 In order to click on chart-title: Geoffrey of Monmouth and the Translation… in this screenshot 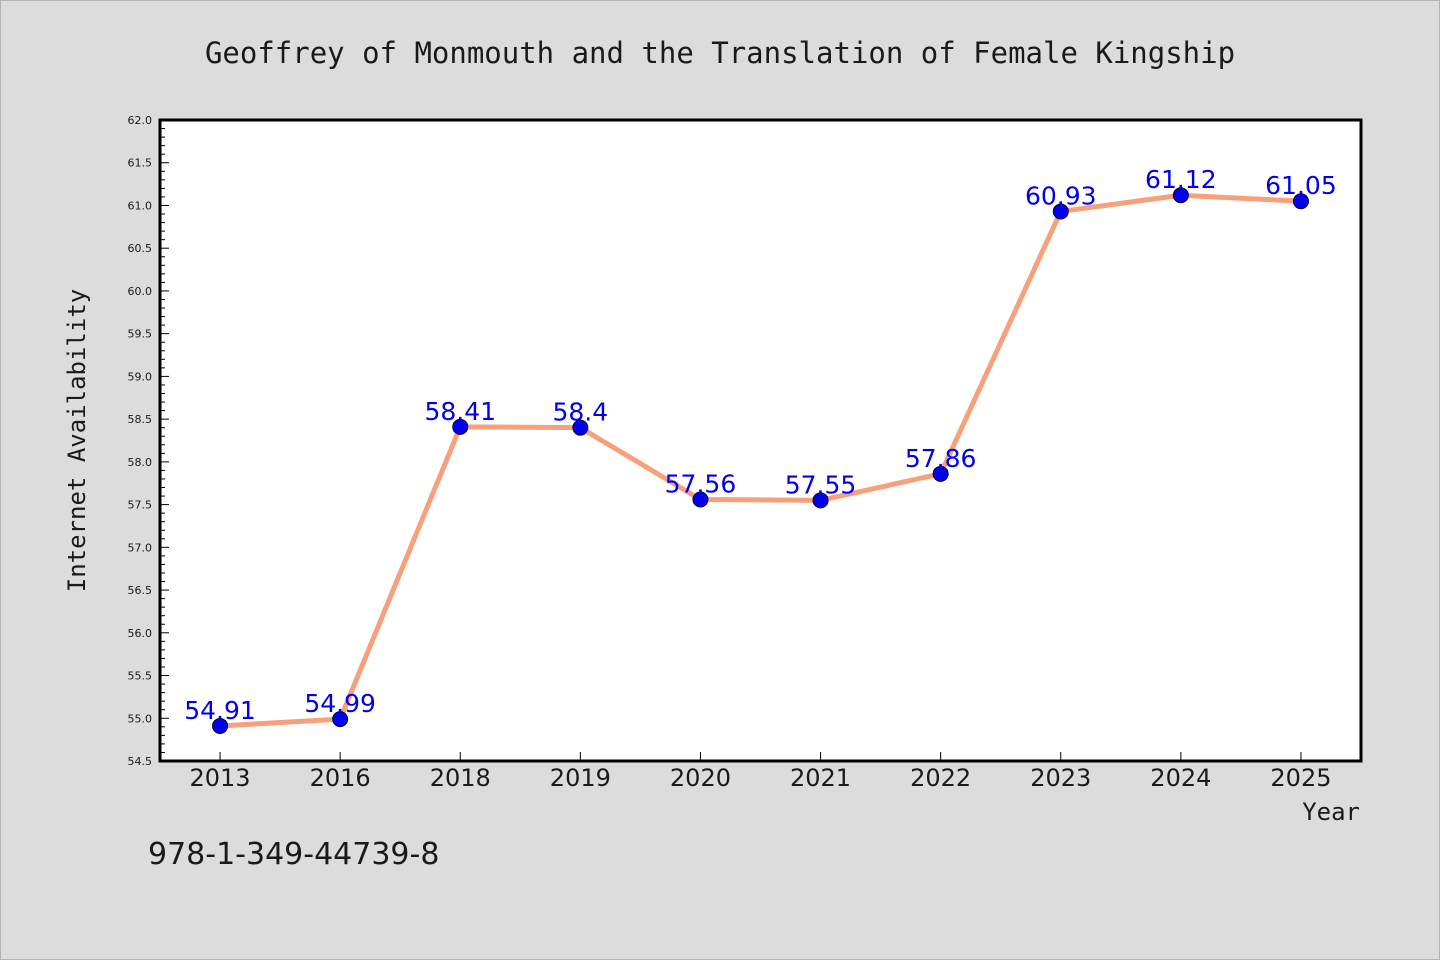, I will do `click(720, 53)`.